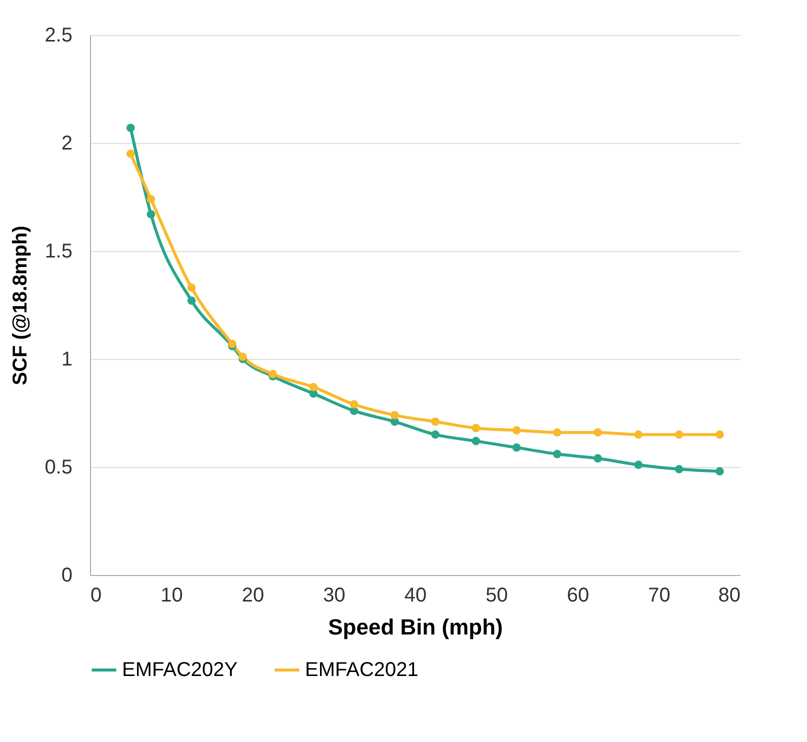 The width and height of the screenshot is (807, 742). What do you see at coordinates (171, 595) in the screenshot?
I see `x-tick-label: 10` at bounding box center [171, 595].